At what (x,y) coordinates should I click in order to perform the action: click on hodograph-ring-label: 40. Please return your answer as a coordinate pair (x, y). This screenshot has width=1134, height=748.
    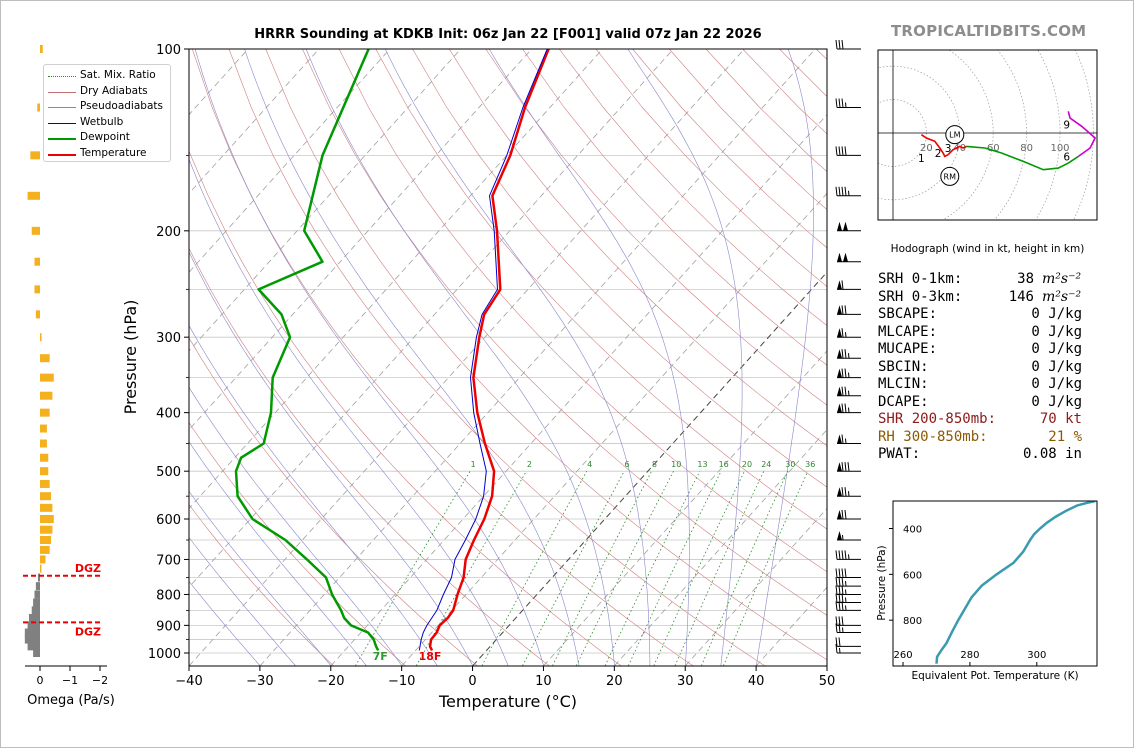
    Looking at the image, I should click on (959, 148).